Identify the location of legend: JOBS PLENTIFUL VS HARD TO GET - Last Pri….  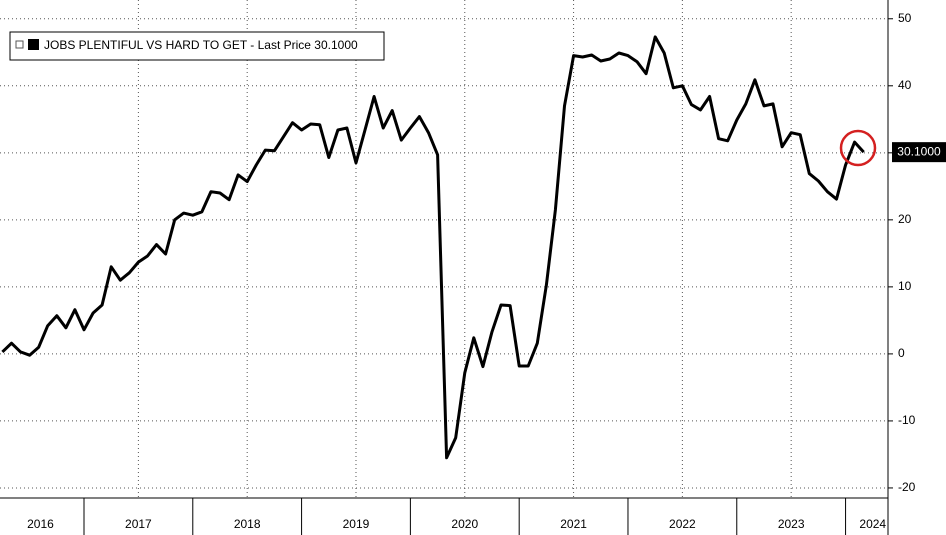
(197, 46).